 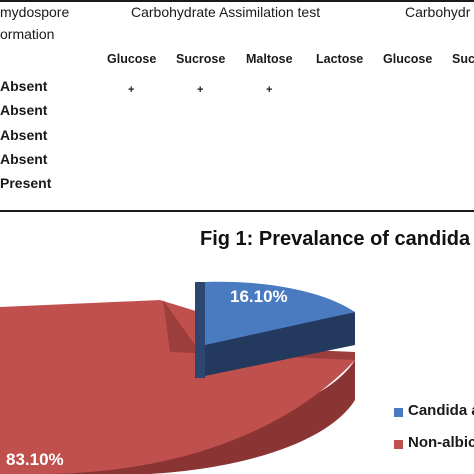 What do you see at coordinates (226, 12) in the screenshot?
I see `header-assimilation-test: Carbohydrate Assimilation test` at bounding box center [226, 12].